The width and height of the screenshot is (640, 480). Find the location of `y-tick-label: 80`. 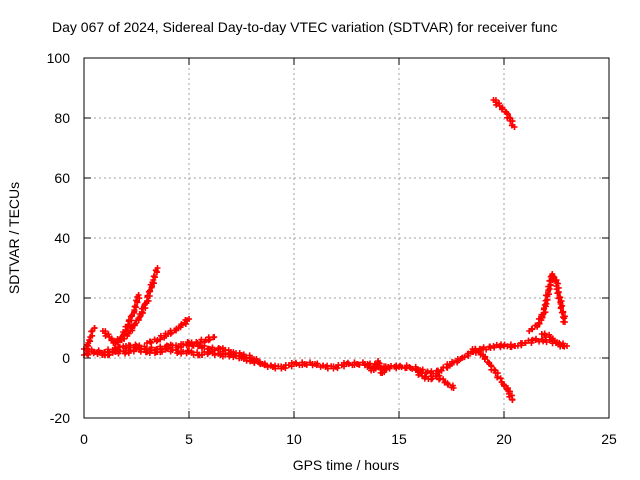

y-tick-label: 80 is located at coordinates (62, 118).